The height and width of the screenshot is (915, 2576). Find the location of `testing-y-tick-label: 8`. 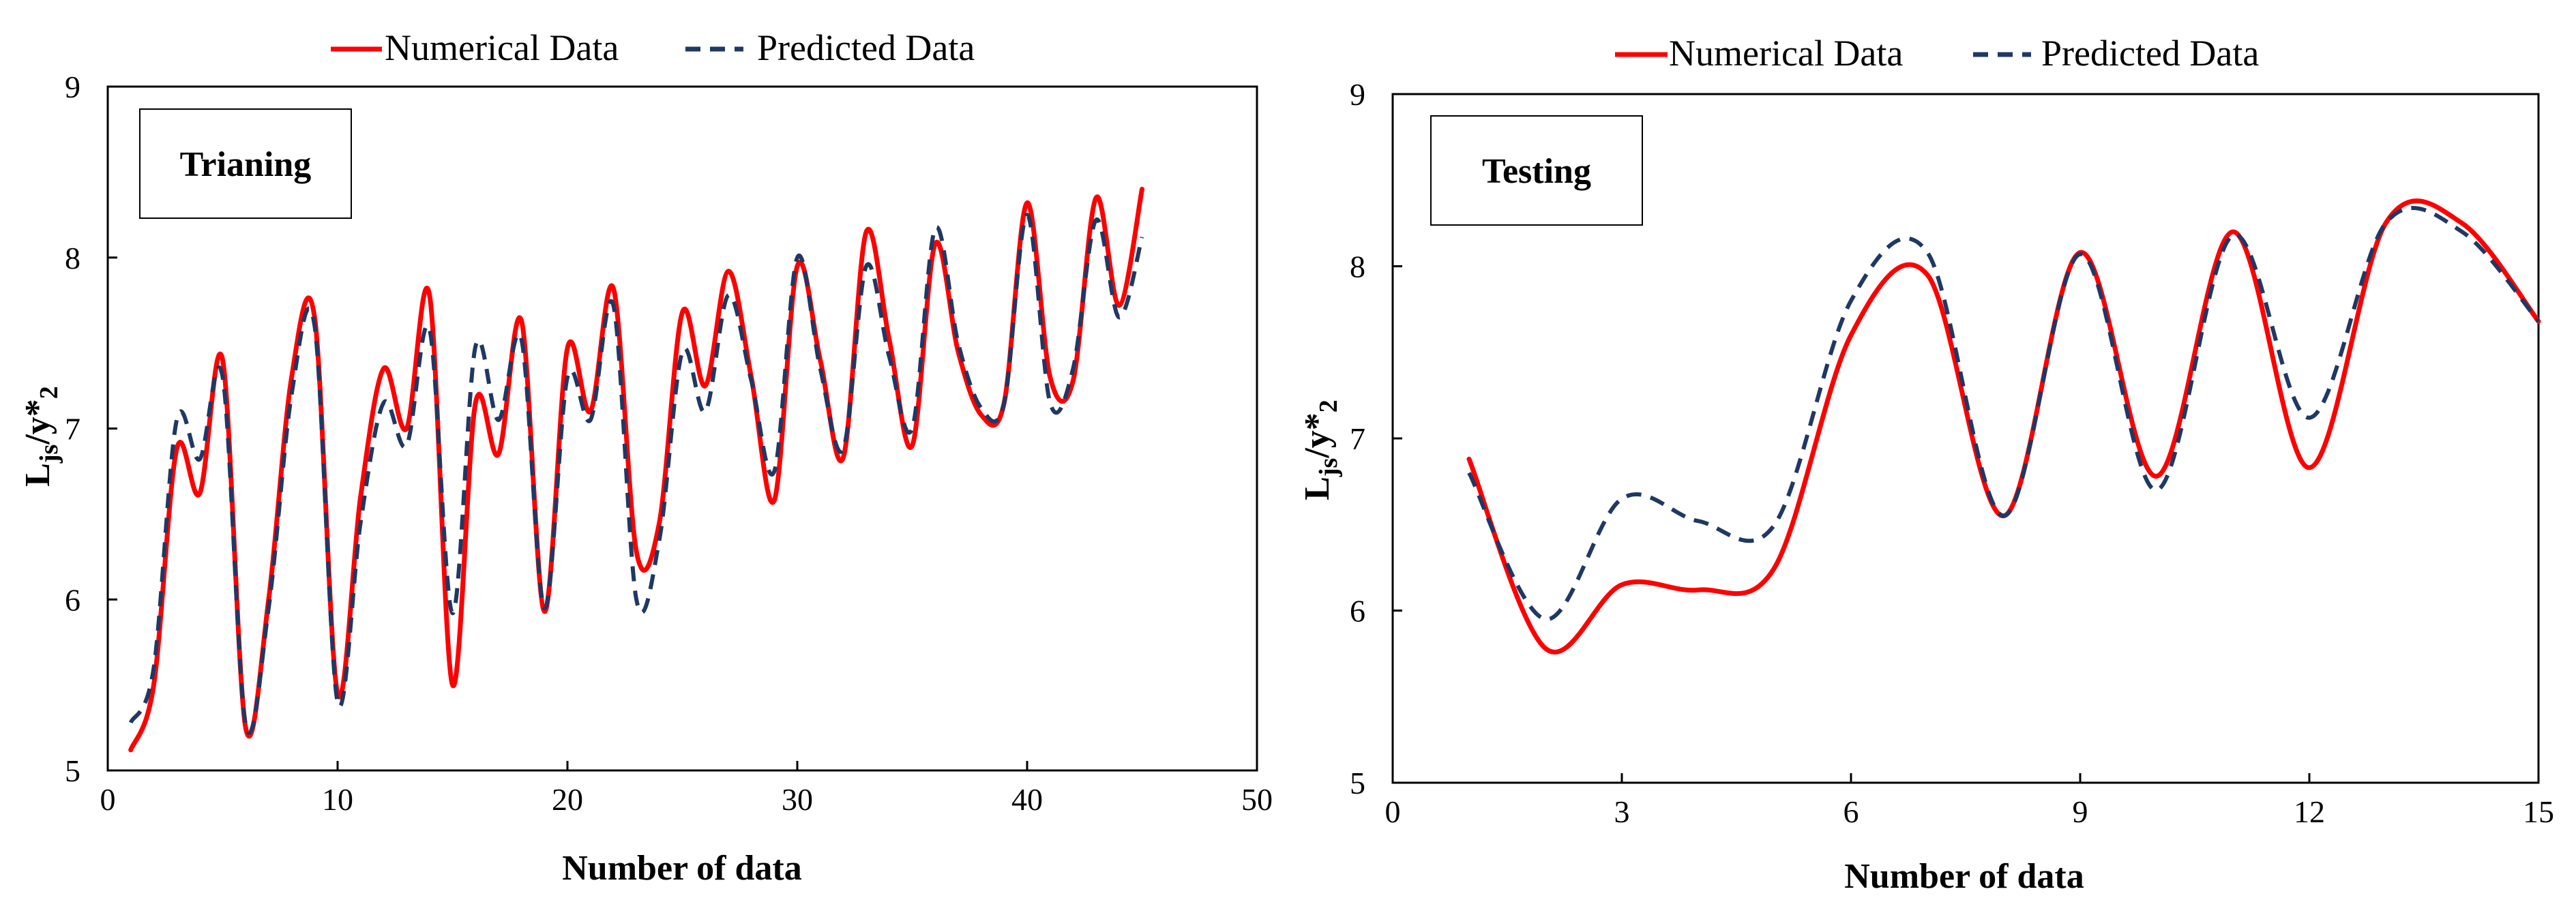

testing-y-tick-label: 8 is located at coordinates (1357, 267).